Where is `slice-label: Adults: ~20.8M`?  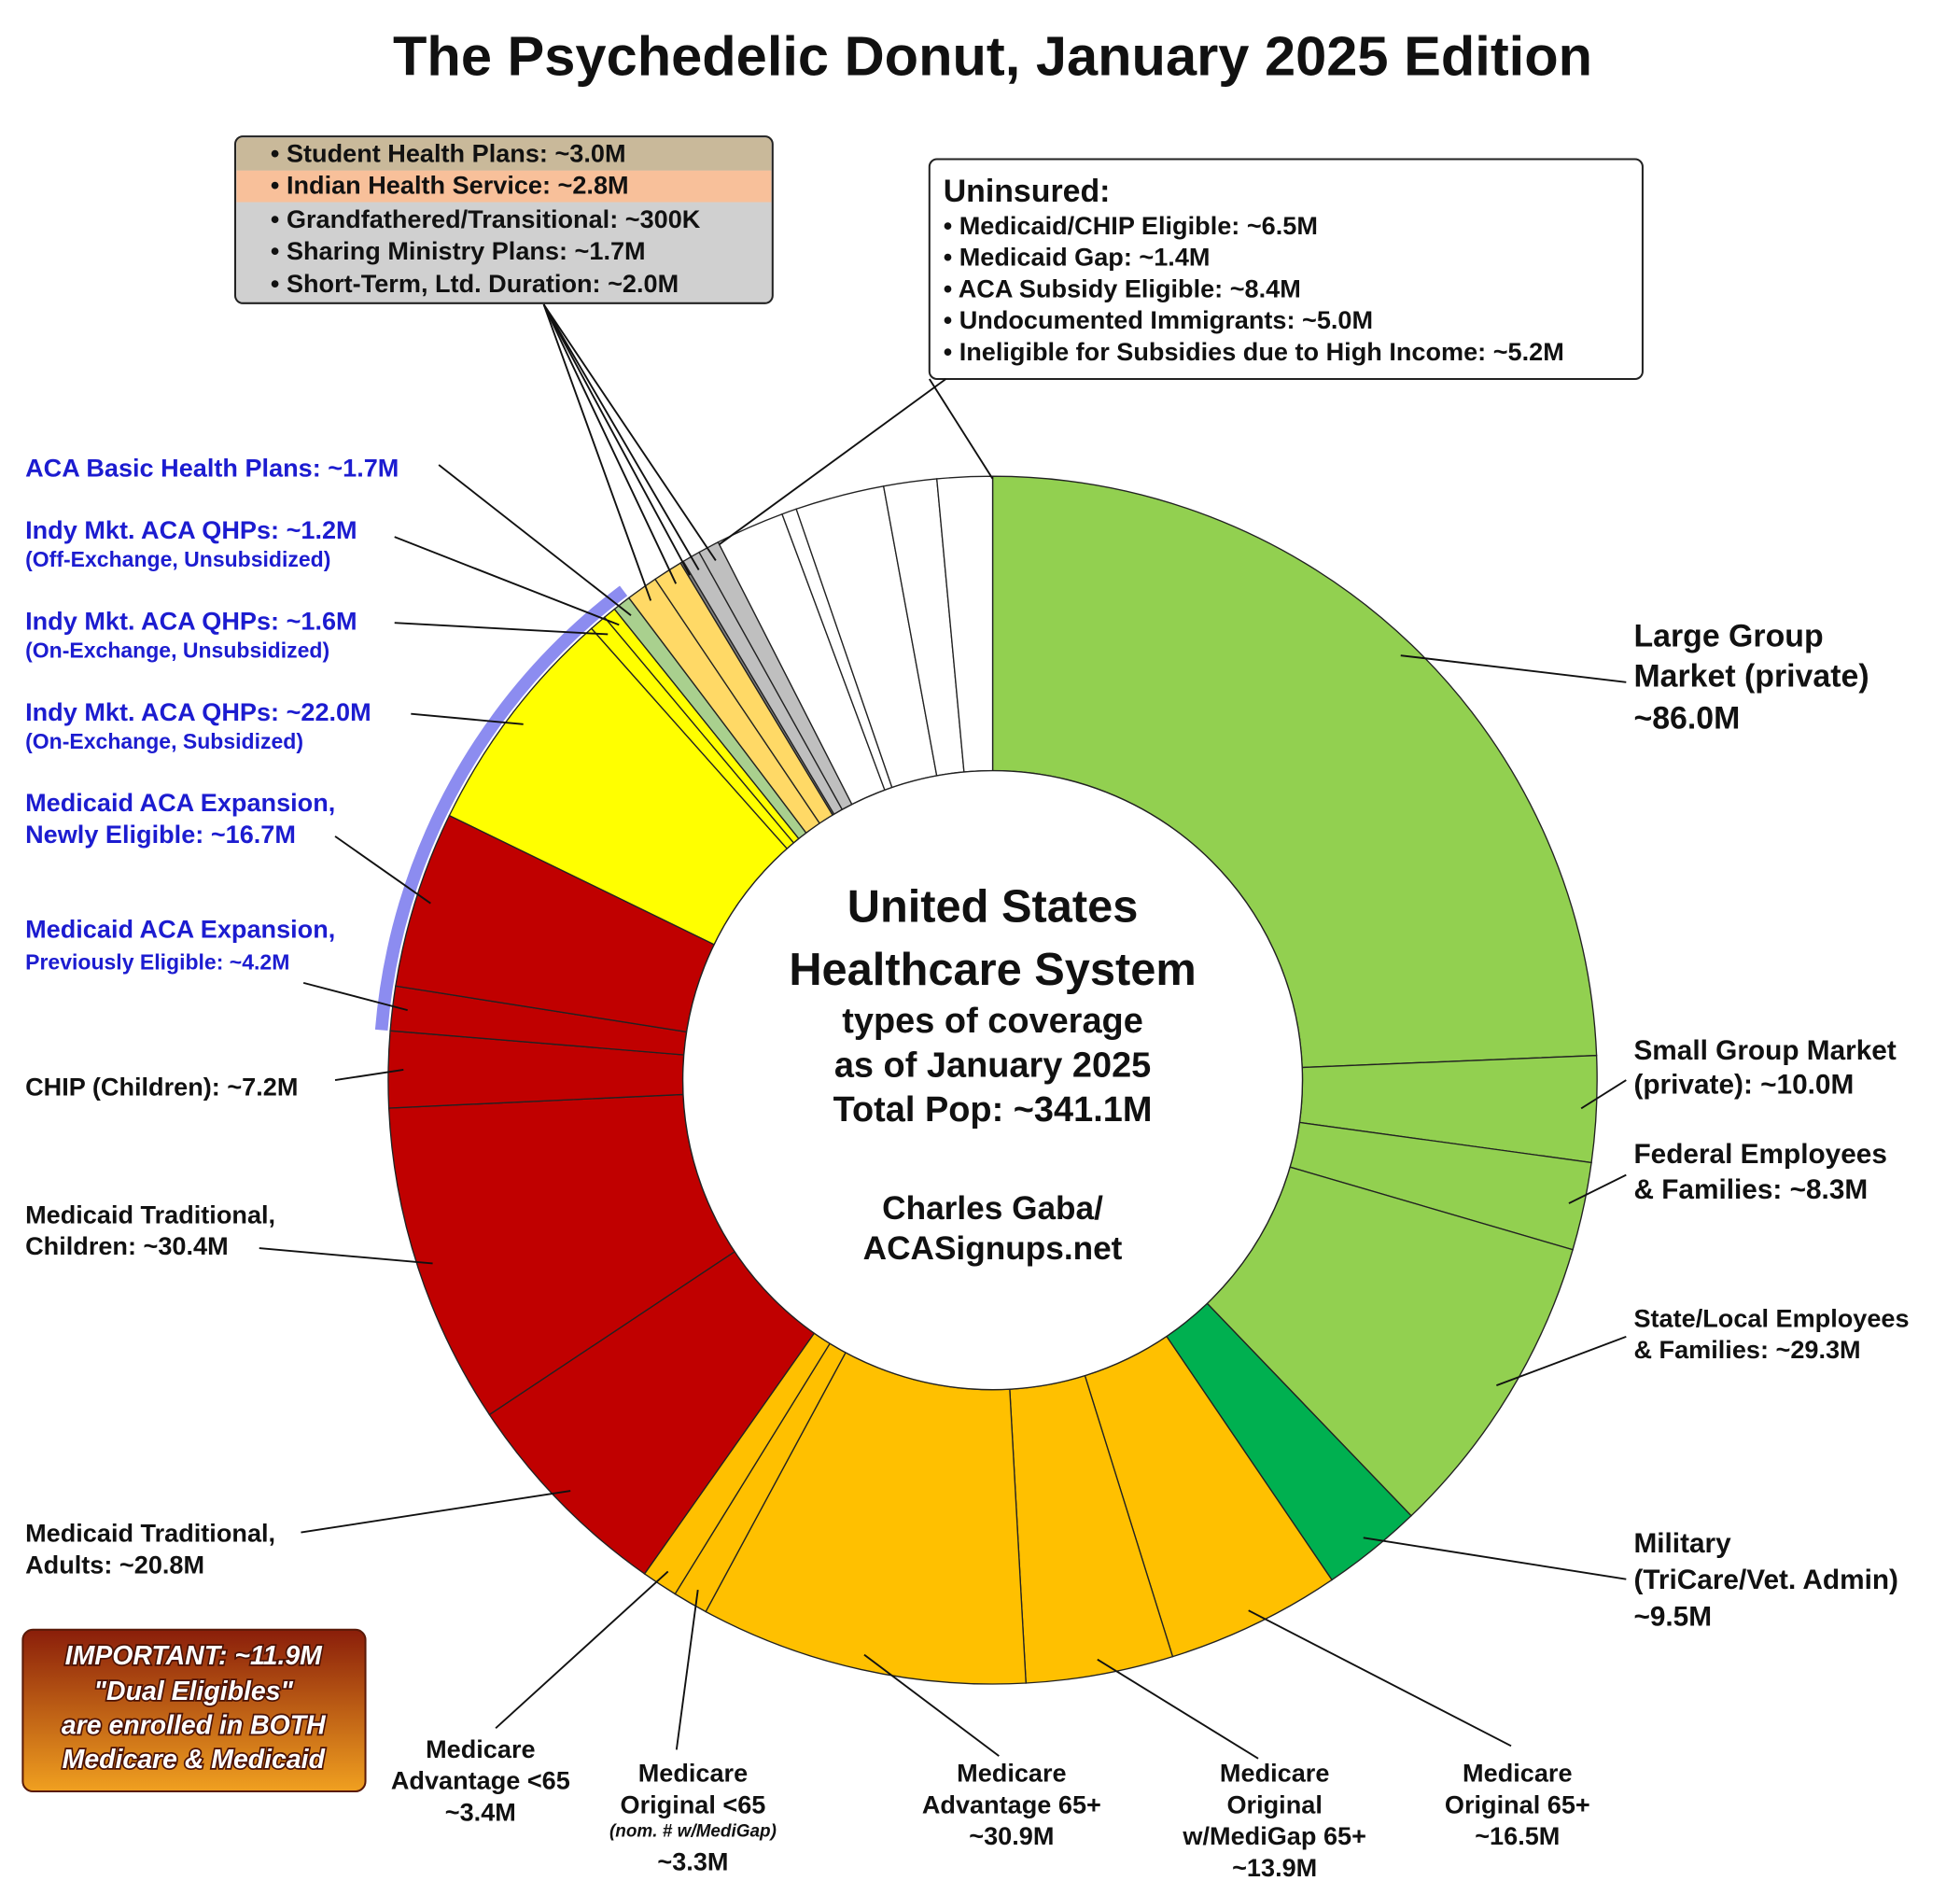 slice-label: Adults: ~20.8M is located at coordinates (114, 1564).